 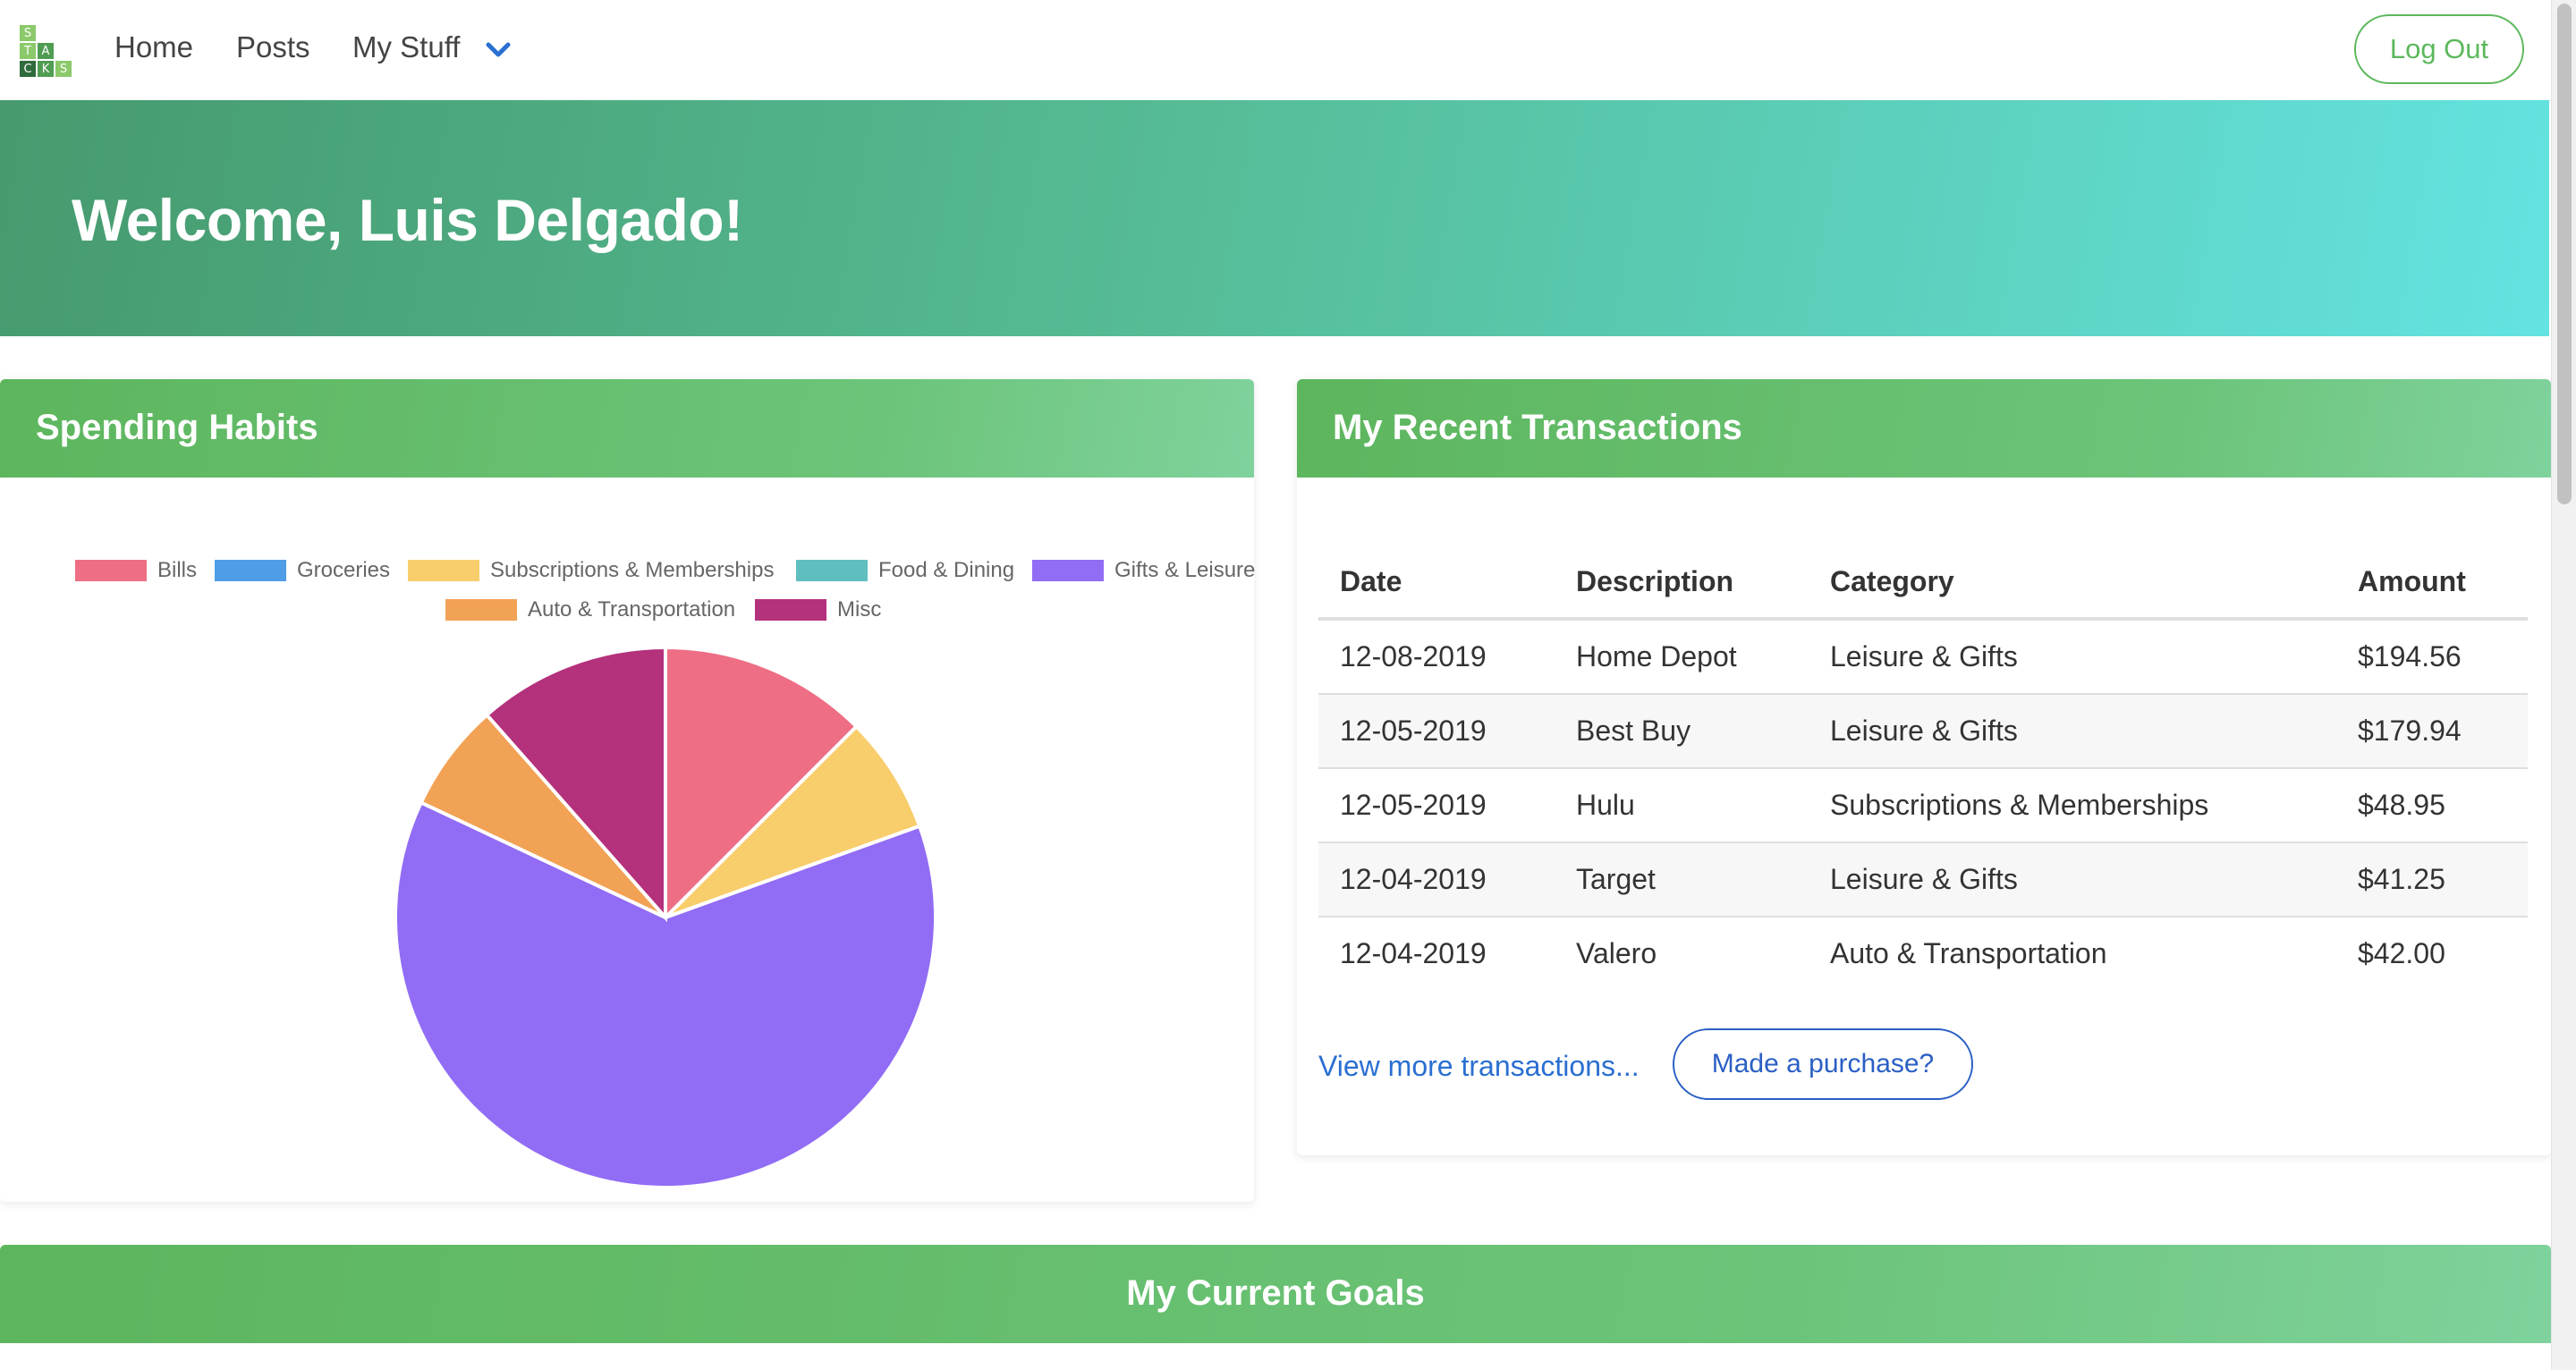 What do you see at coordinates (1275, 50) in the screenshot?
I see `navbar: S T A C K S Home Posts My Stuff Log Out` at bounding box center [1275, 50].